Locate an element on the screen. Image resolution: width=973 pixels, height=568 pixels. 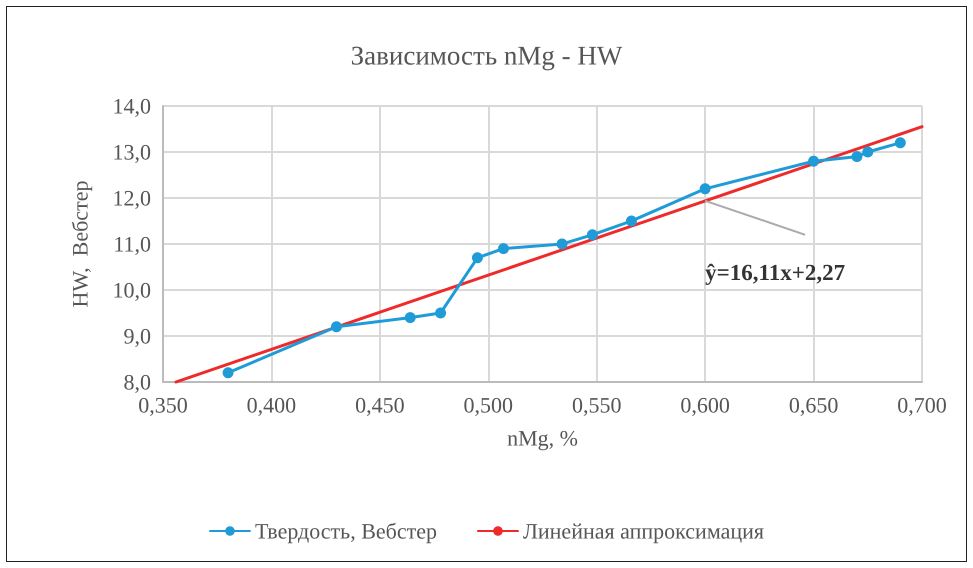
x-tick-label: 0,350 is located at coordinates (163, 405).